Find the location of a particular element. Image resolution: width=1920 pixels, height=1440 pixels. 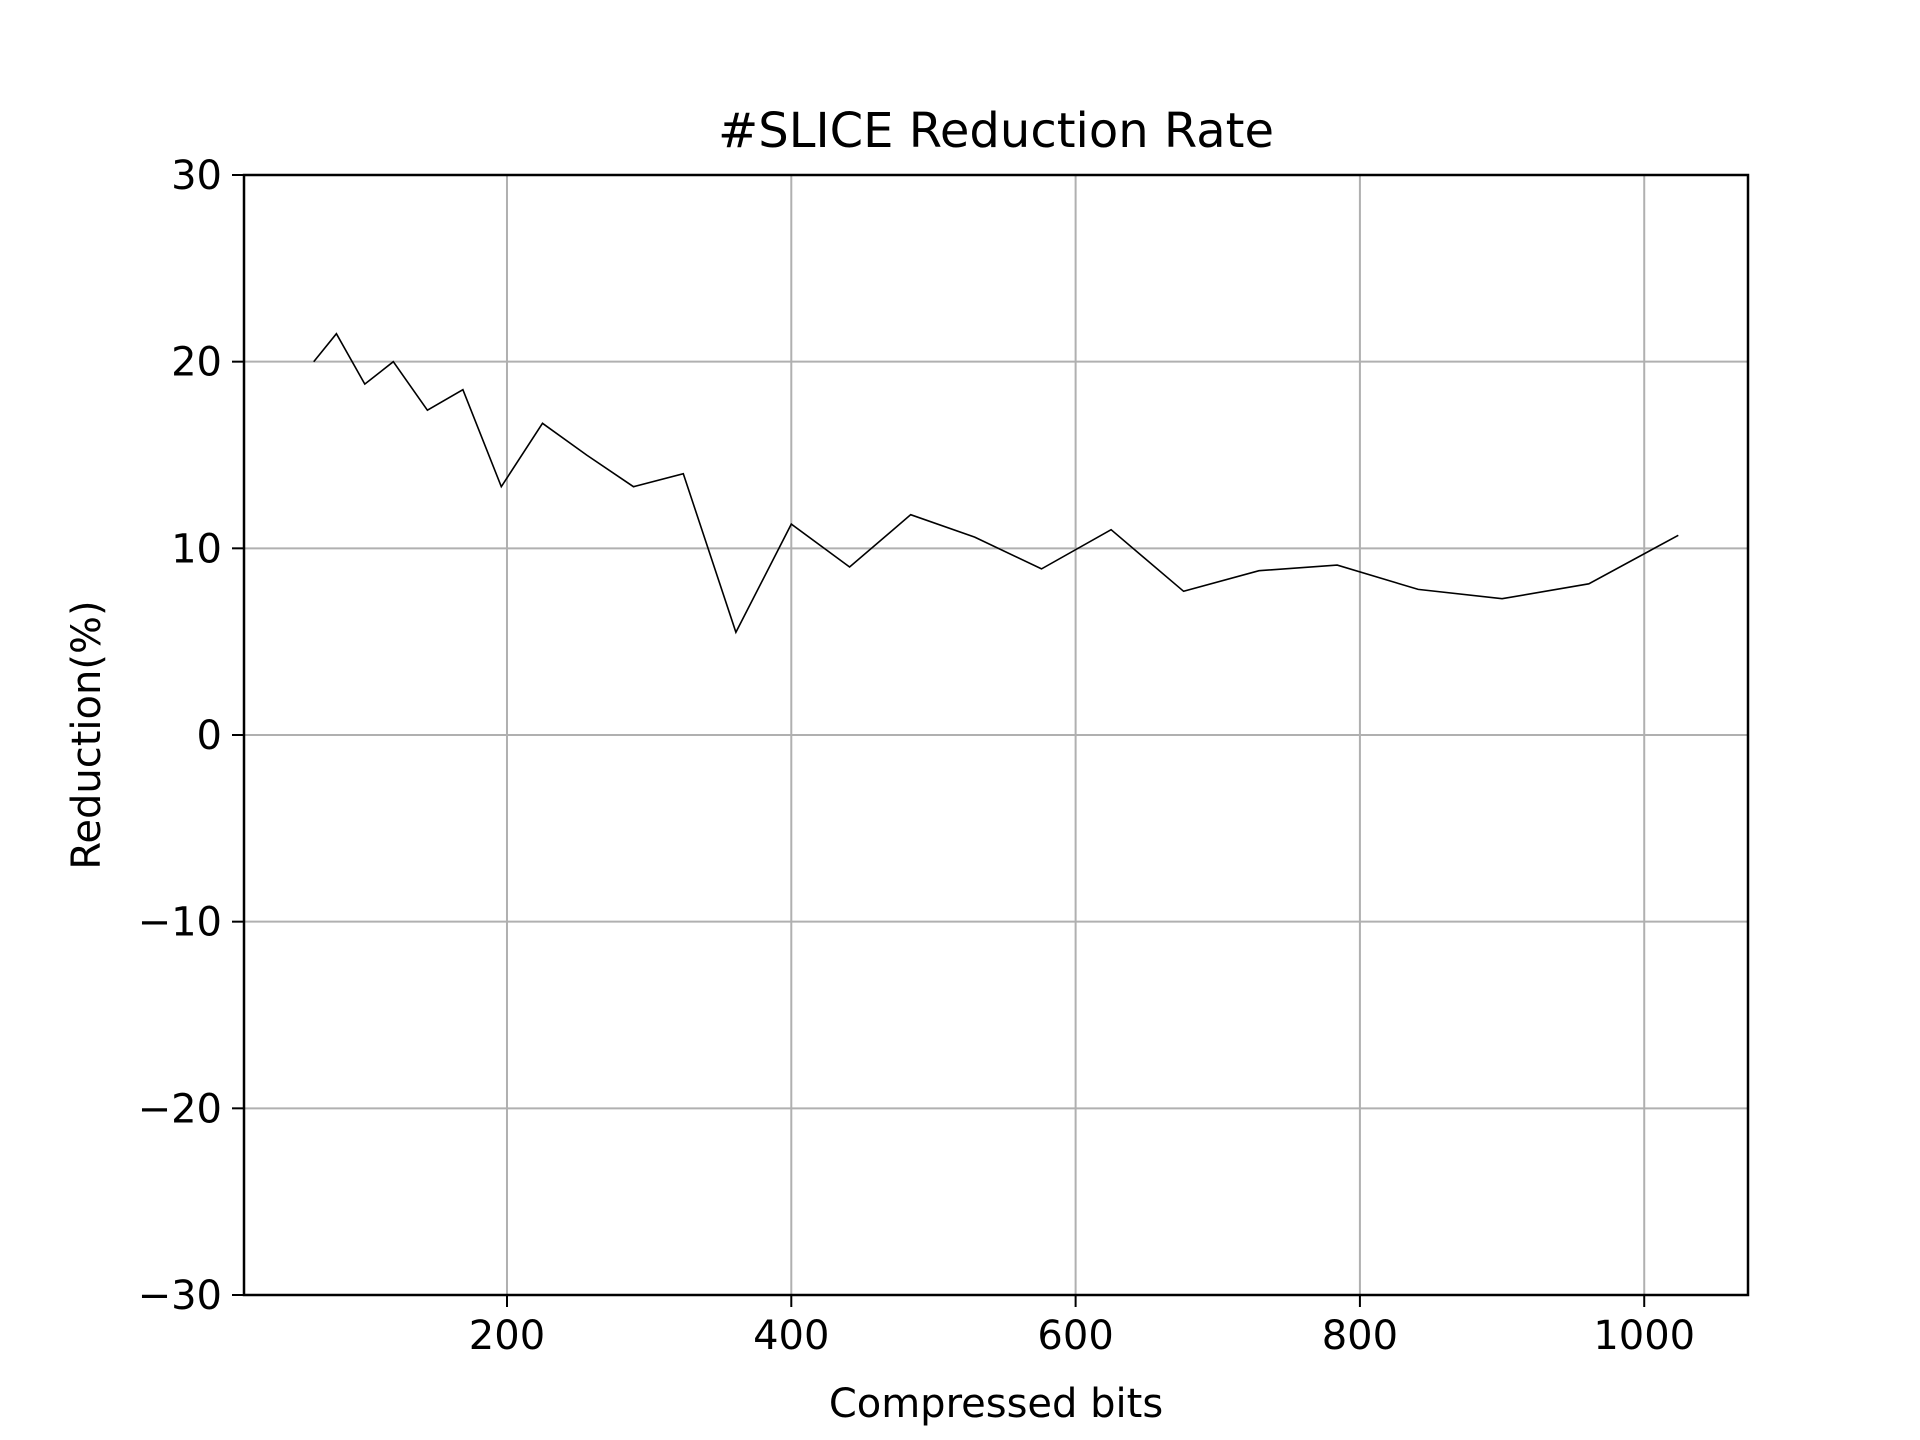

chart-title: #SLICE Reduction Rate is located at coordinates (996, 131).